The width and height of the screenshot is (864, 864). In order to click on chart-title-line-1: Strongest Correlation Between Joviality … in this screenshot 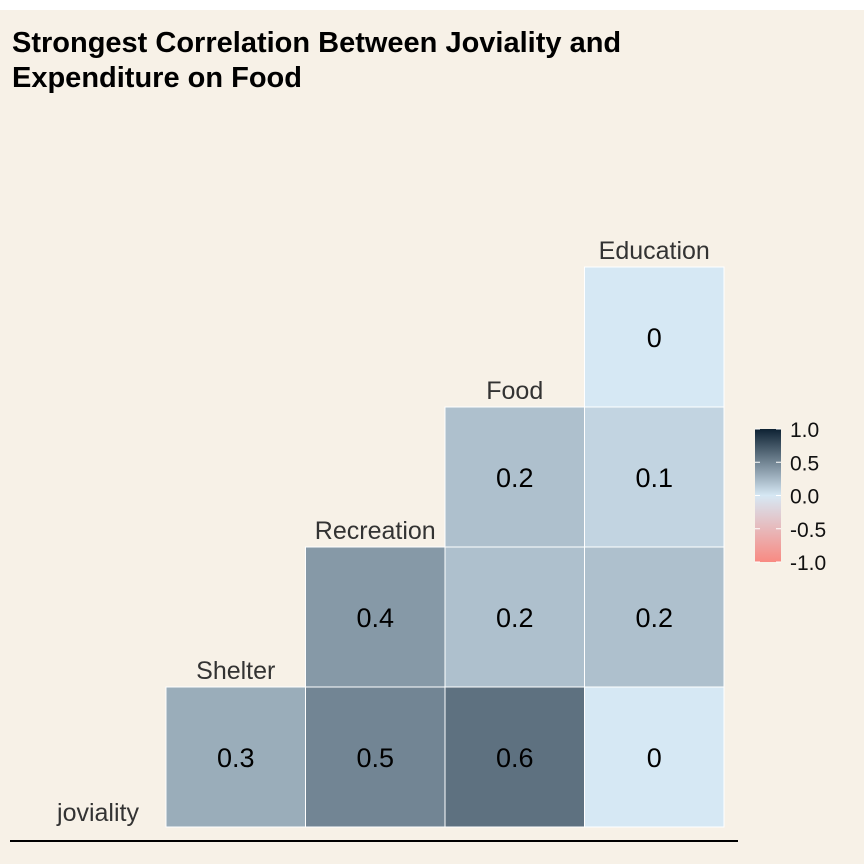, I will do `click(317, 43)`.